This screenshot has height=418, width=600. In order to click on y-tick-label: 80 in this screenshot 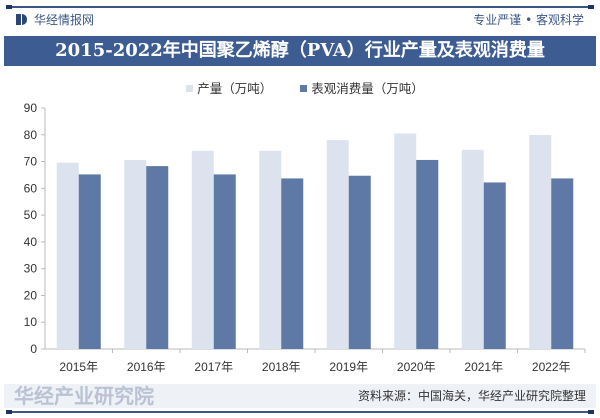, I will do `click(31, 135)`.